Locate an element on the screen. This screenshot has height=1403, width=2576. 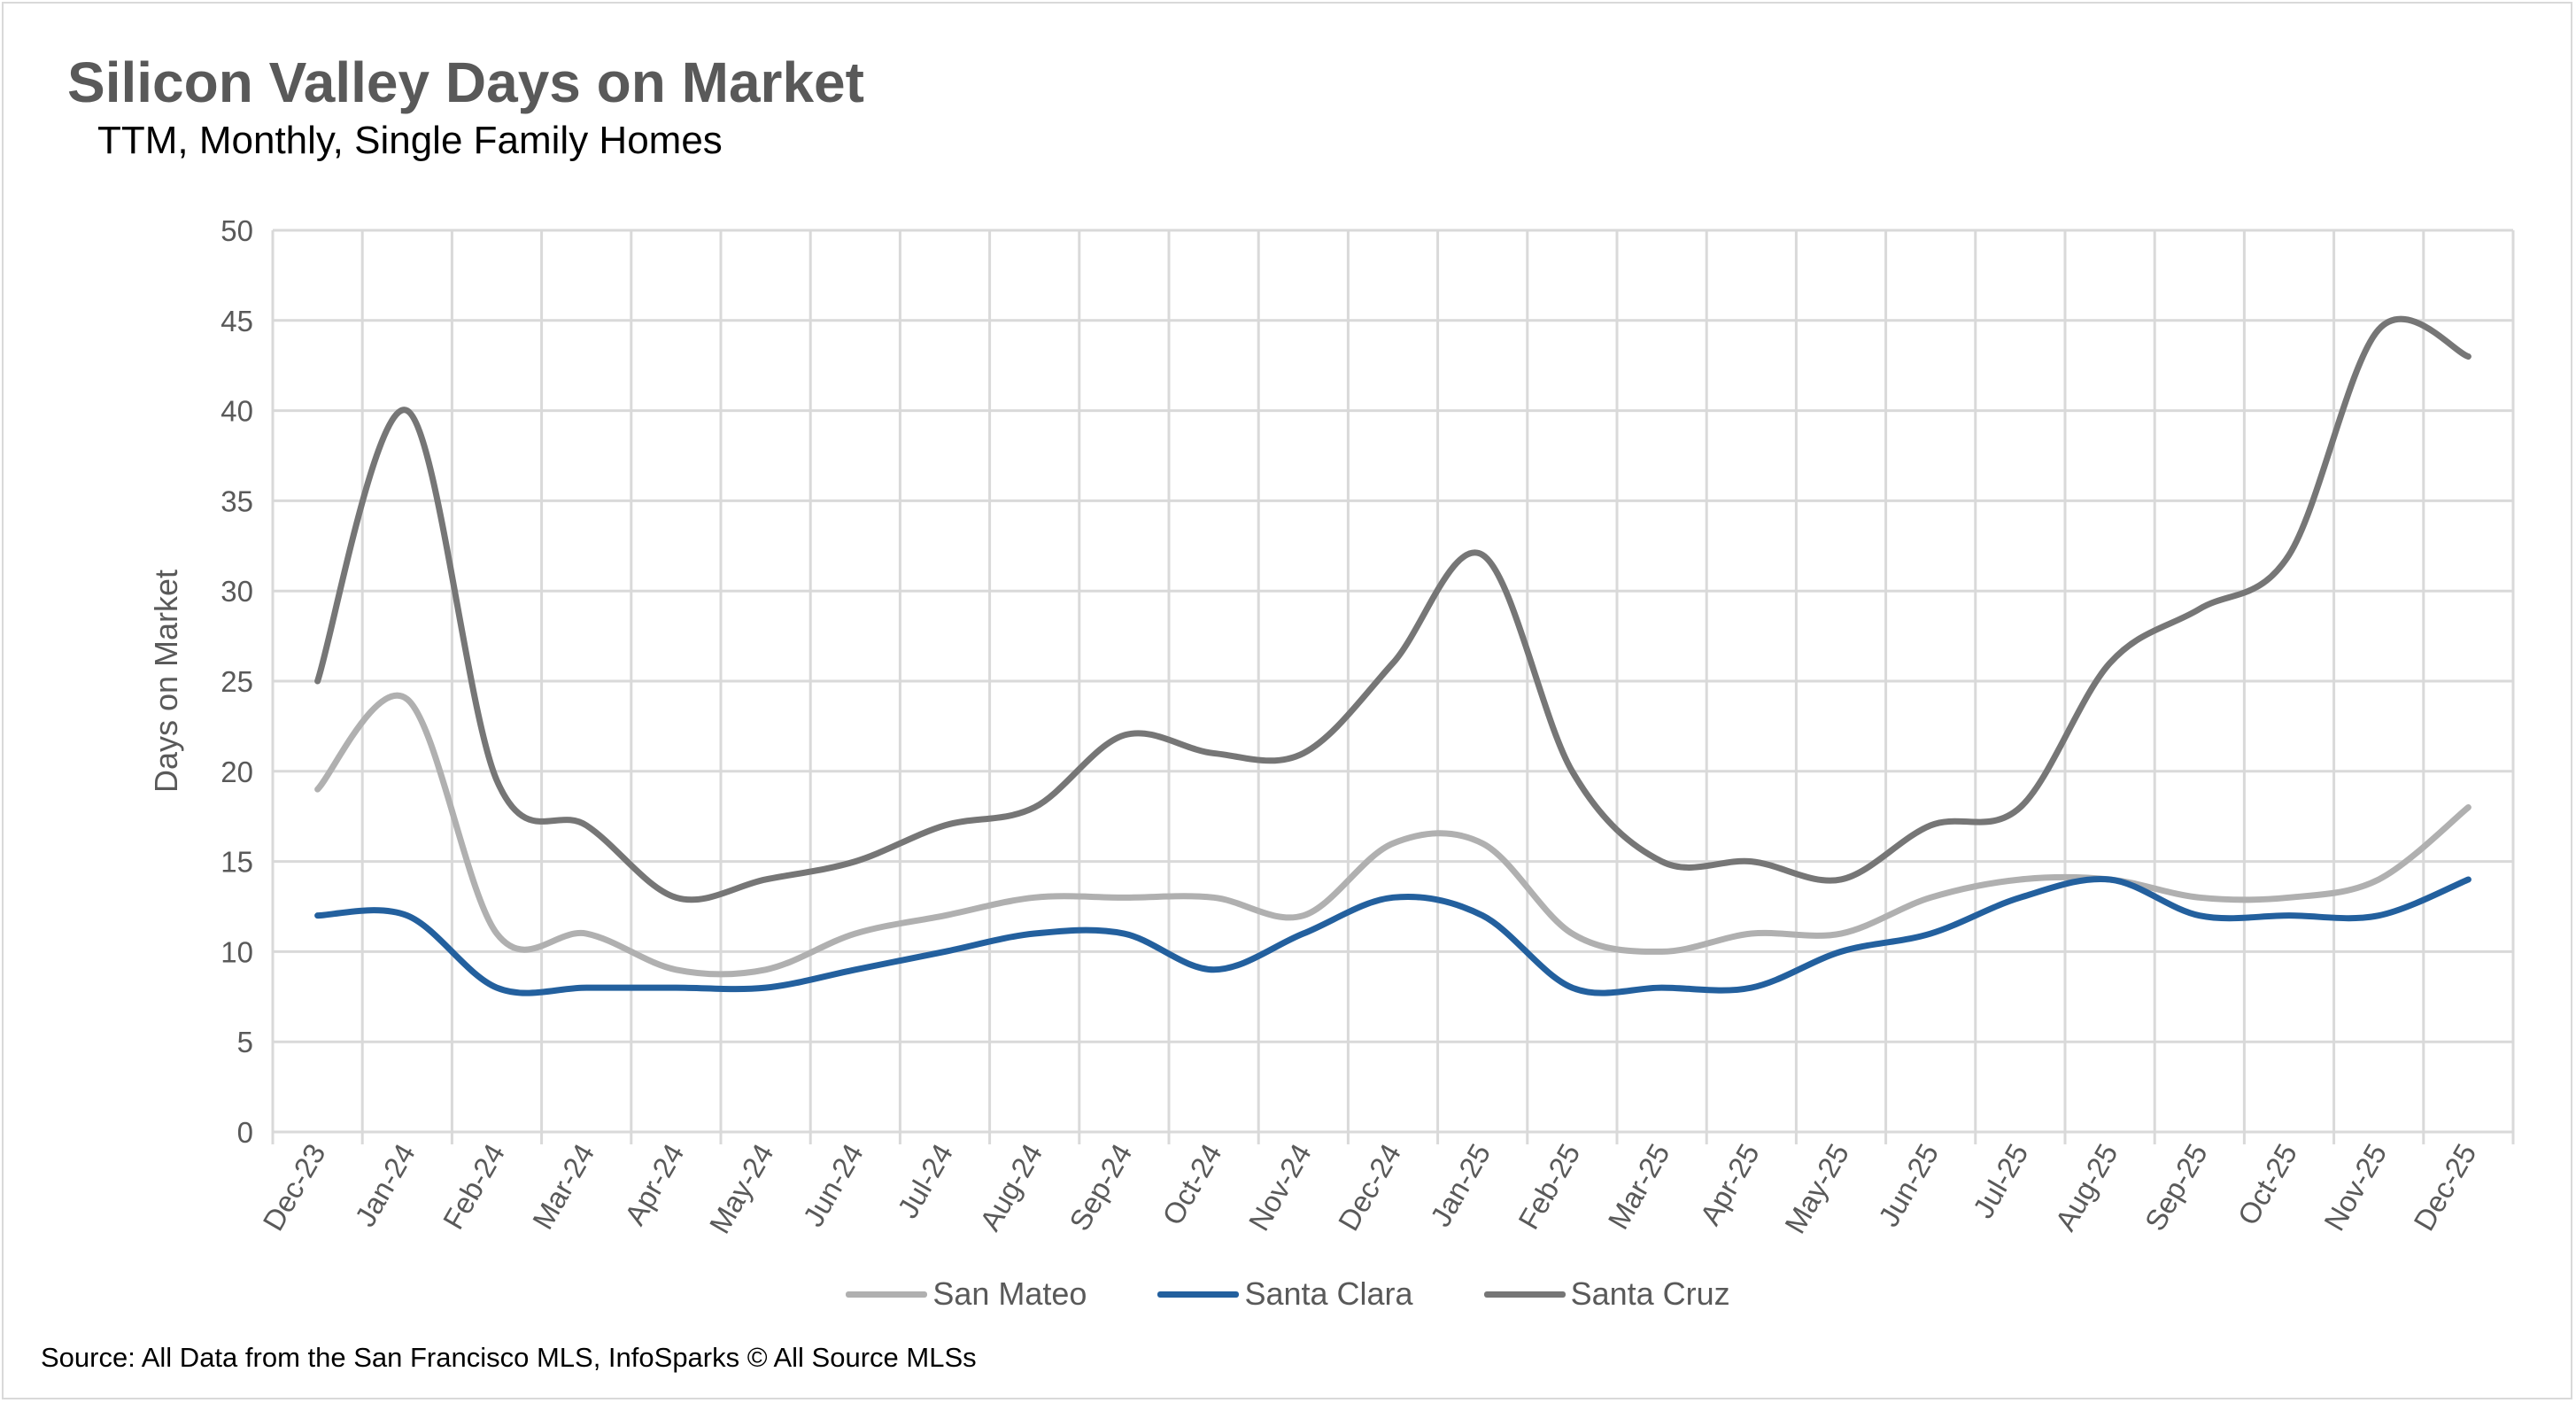
y-tick-label: 0 is located at coordinates (245, 1132).